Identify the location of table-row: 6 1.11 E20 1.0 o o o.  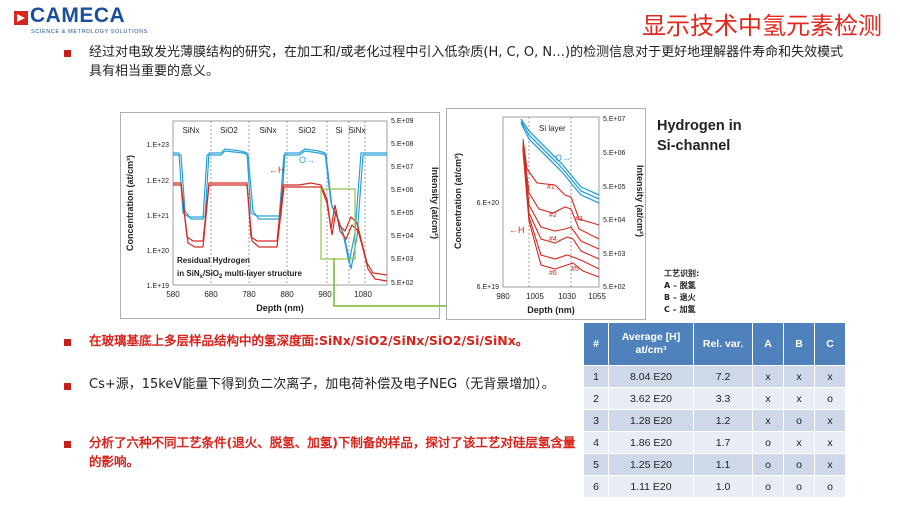
(714, 486).